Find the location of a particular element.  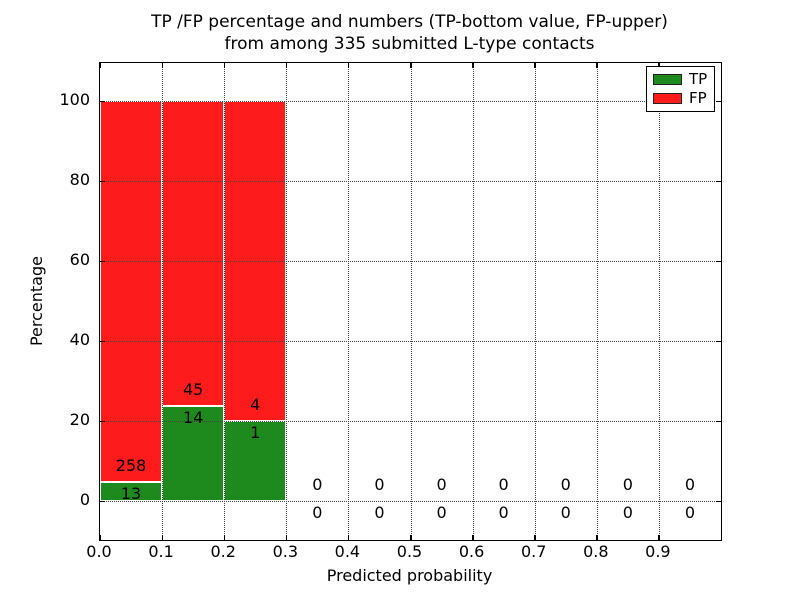

y-tick-label: 20 is located at coordinates (79, 419).